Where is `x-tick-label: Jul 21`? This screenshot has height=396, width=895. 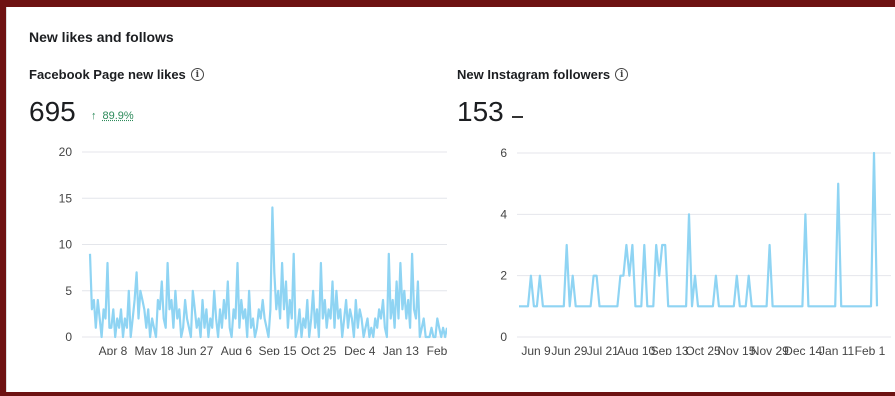
x-tick-label: Jul 21 is located at coordinates (603, 349).